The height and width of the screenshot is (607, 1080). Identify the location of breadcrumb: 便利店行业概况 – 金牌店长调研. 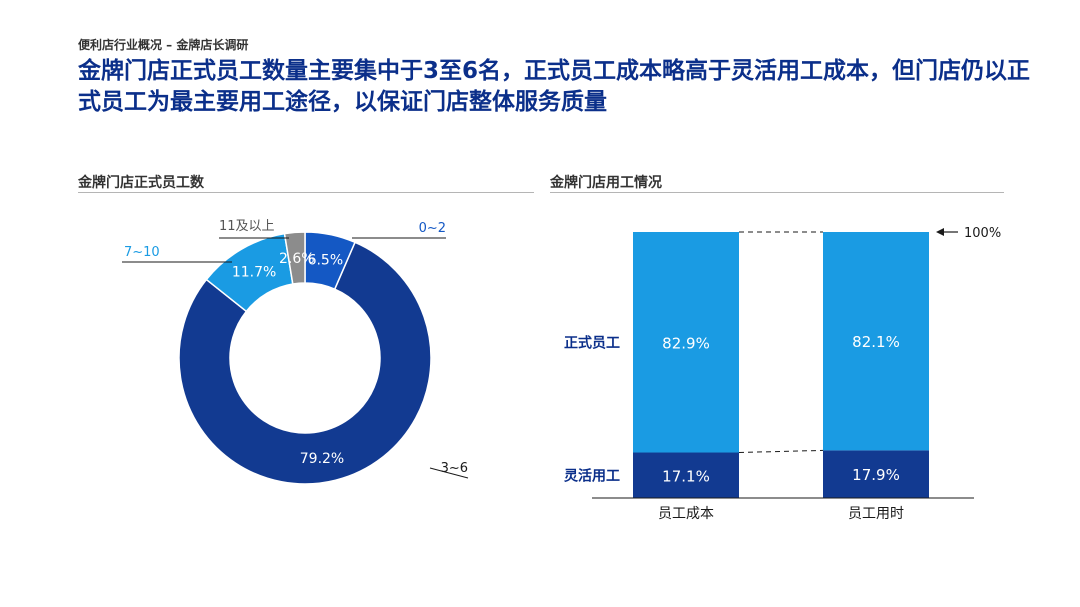
(163, 45).